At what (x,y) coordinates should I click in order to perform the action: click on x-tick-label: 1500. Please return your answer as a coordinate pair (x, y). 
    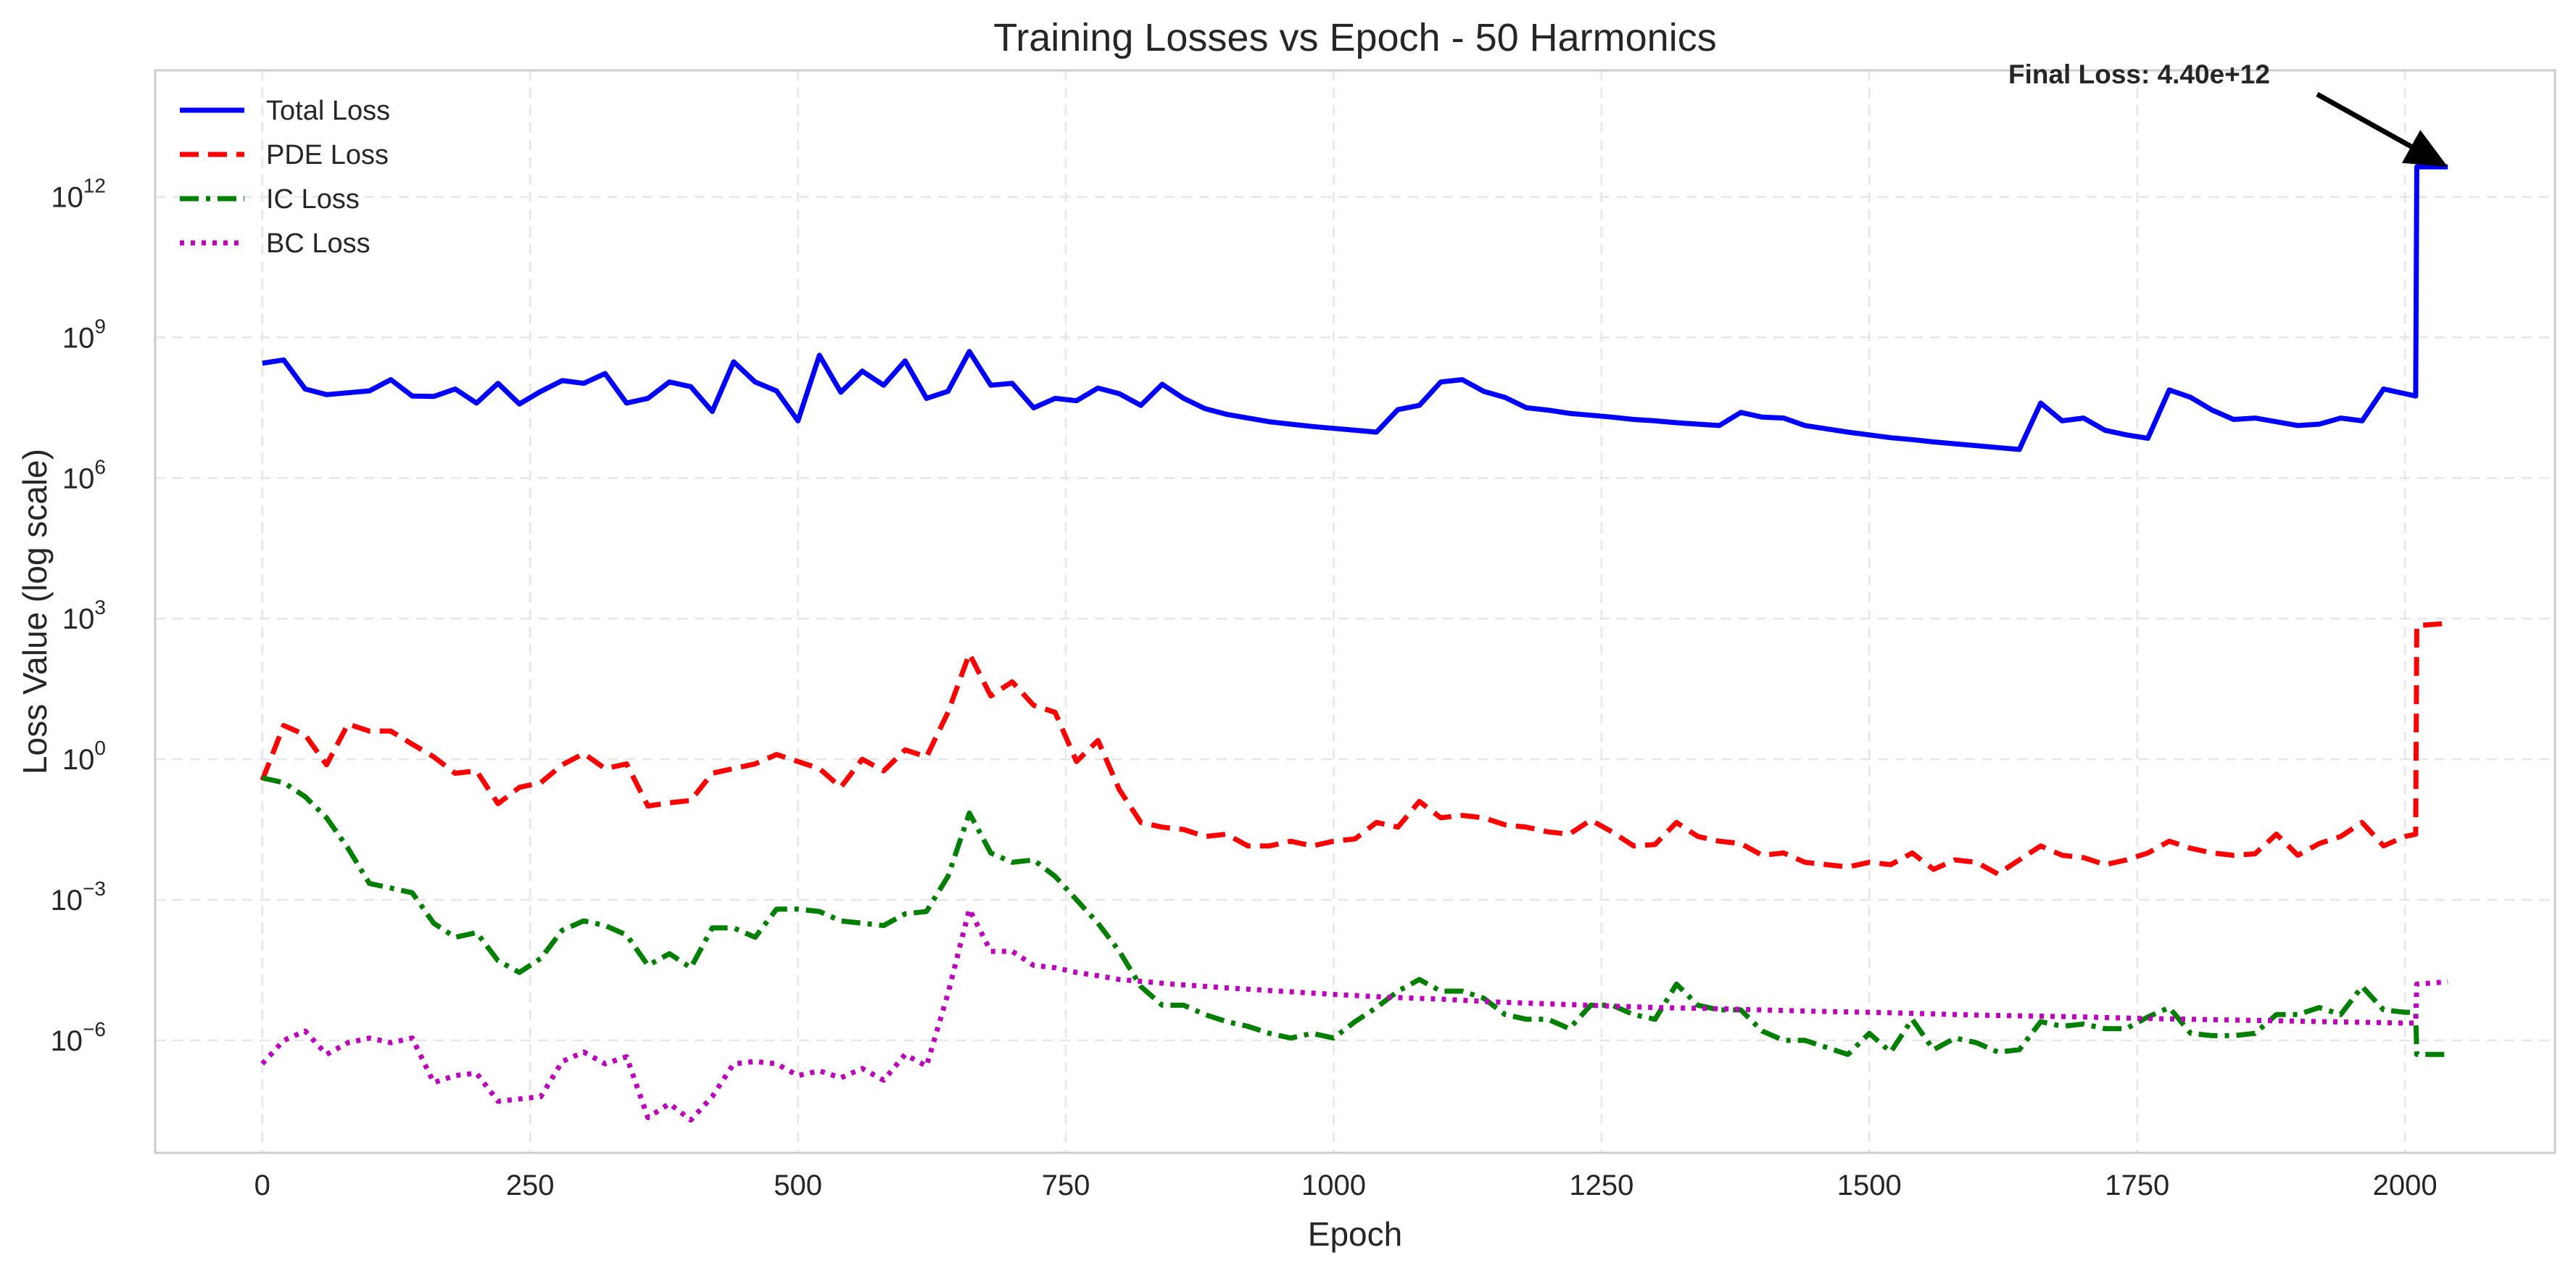
    Looking at the image, I should click on (1870, 1185).